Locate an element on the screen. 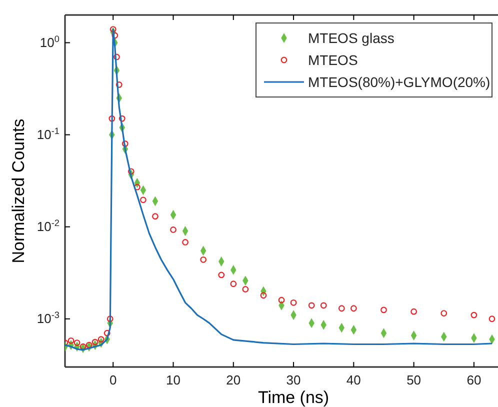 The width and height of the screenshot is (498, 407). legend-label: MTEOS is located at coordinates (333, 60).